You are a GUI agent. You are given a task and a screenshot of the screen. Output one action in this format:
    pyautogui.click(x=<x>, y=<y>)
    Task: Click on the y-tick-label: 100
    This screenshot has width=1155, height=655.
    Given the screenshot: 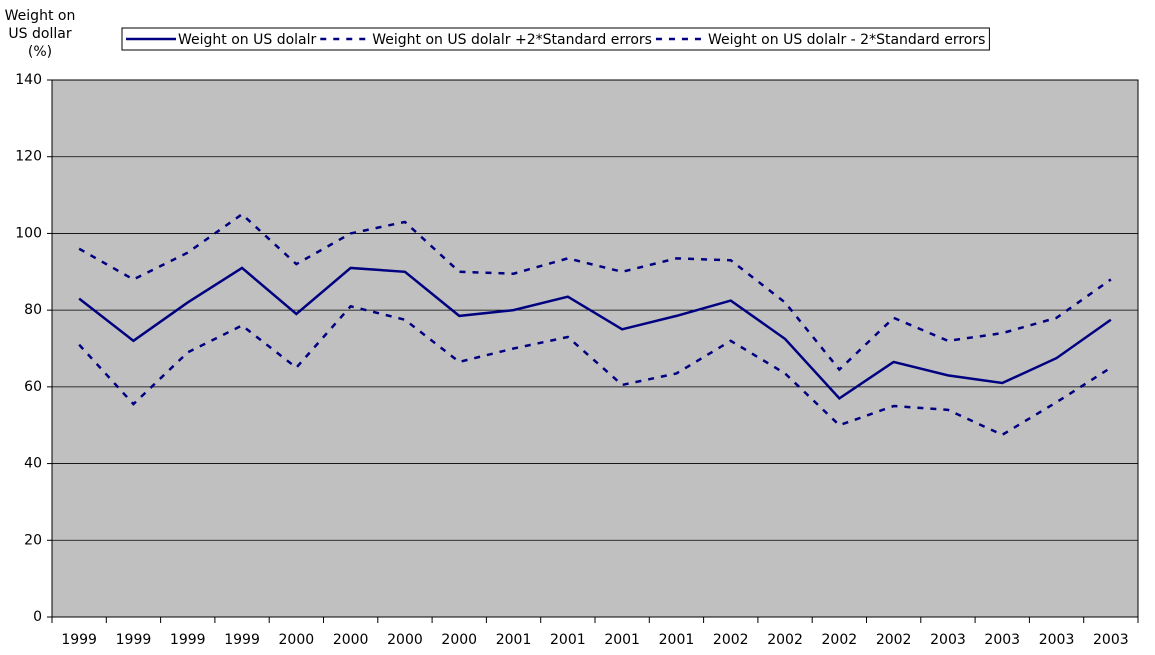 What is the action you would take?
    pyautogui.click(x=28, y=233)
    